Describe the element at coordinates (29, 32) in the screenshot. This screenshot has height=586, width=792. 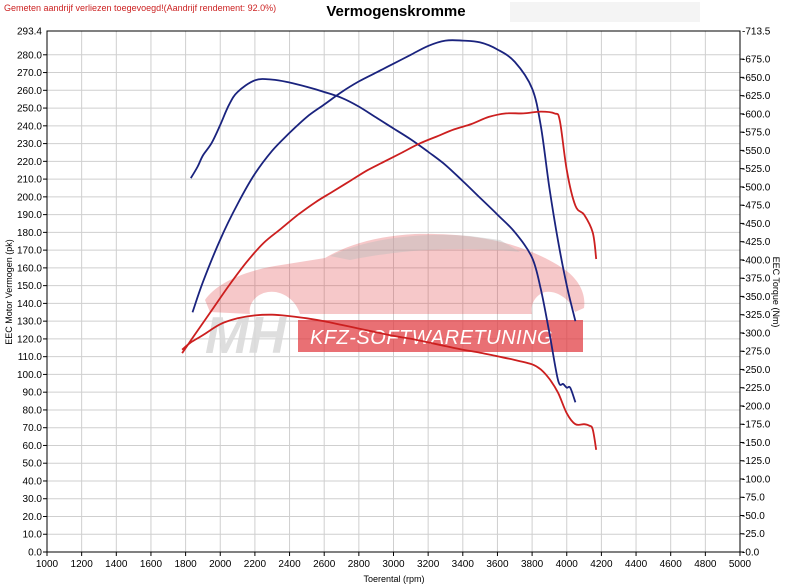
I see `left-top-label: 293.4` at that location.